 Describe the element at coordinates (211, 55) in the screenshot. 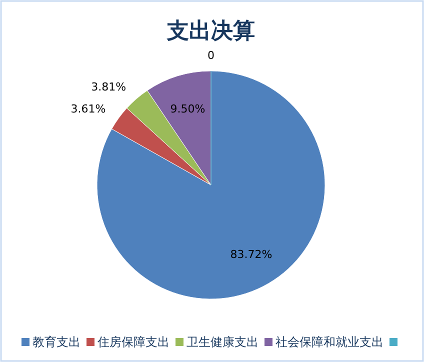

I see `text: 0` at that location.